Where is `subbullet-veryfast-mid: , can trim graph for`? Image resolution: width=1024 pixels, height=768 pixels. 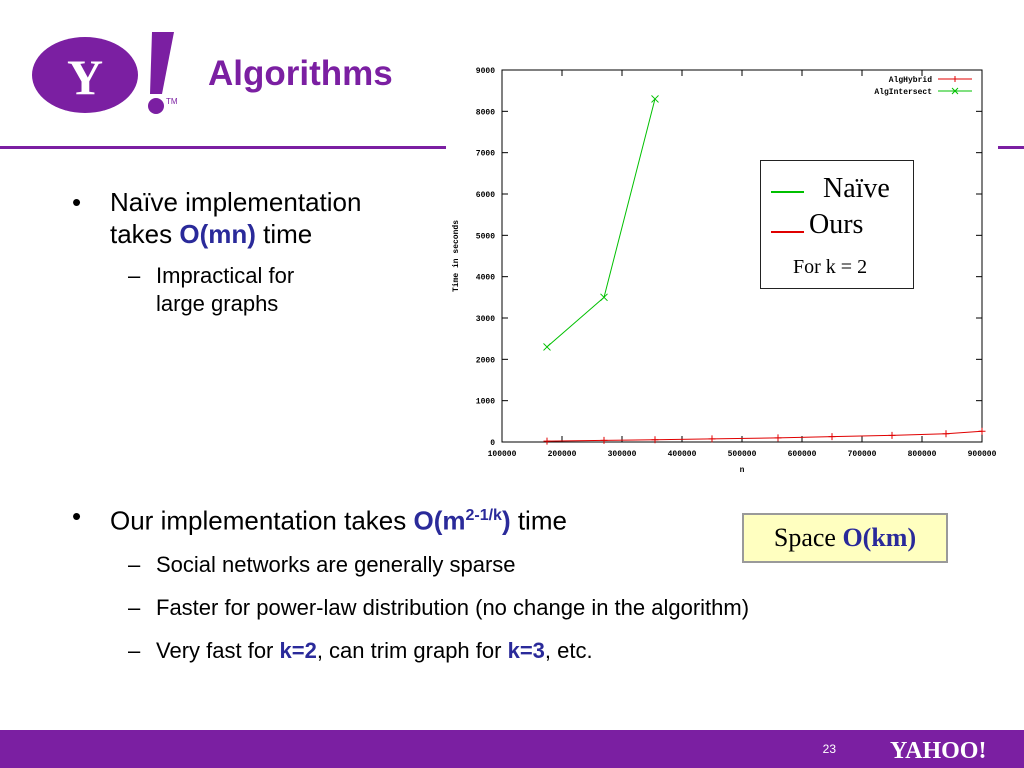 subbullet-veryfast-mid: , can trim graph for is located at coordinates (412, 650).